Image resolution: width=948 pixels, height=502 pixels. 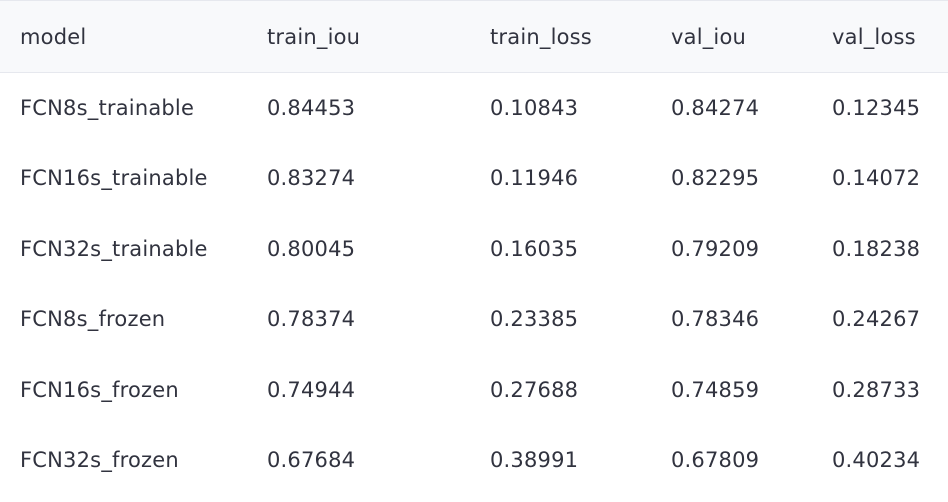 What do you see at coordinates (715, 319) in the screenshot?
I see `cell-val-iou: 0.78346` at bounding box center [715, 319].